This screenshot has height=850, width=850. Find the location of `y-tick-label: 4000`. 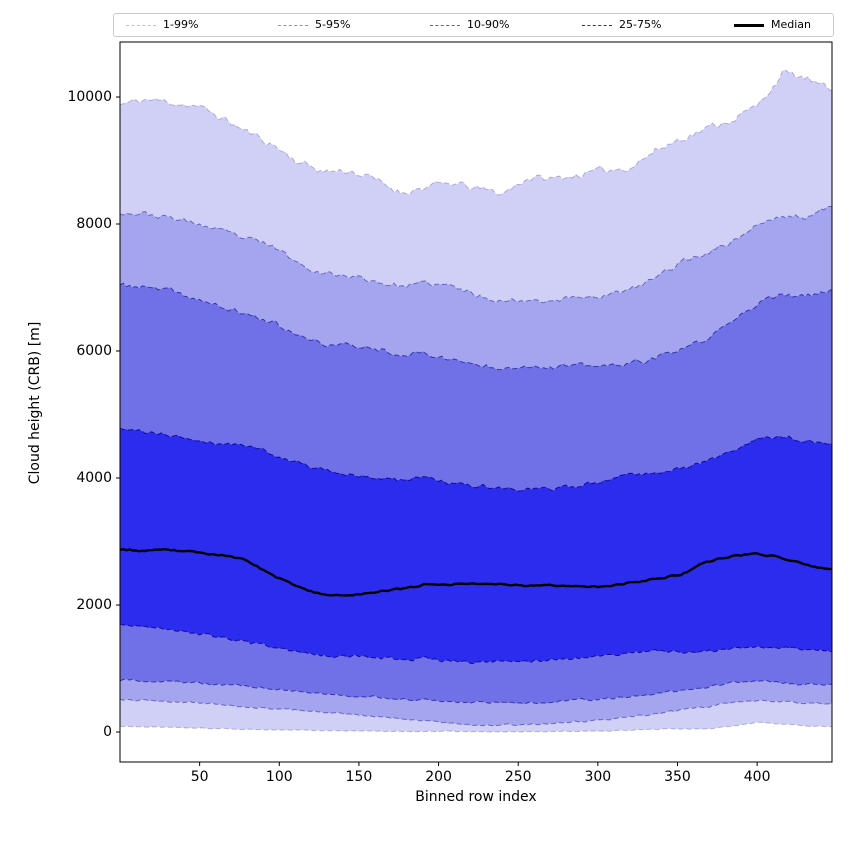

y-tick-label: 4000 is located at coordinates (94, 478).